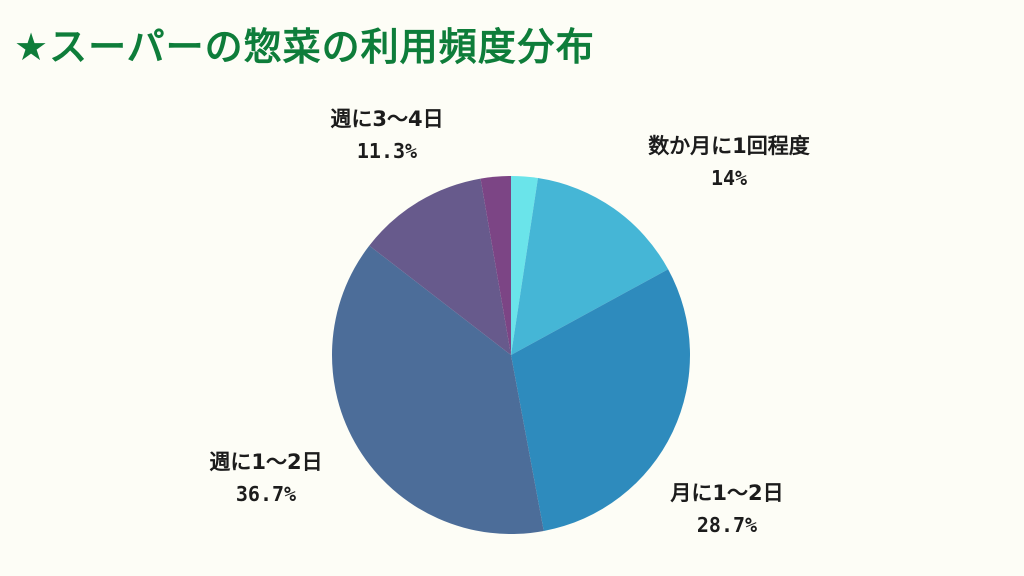  I want to click on slice-label: 週に3〜4日, so click(386, 119).